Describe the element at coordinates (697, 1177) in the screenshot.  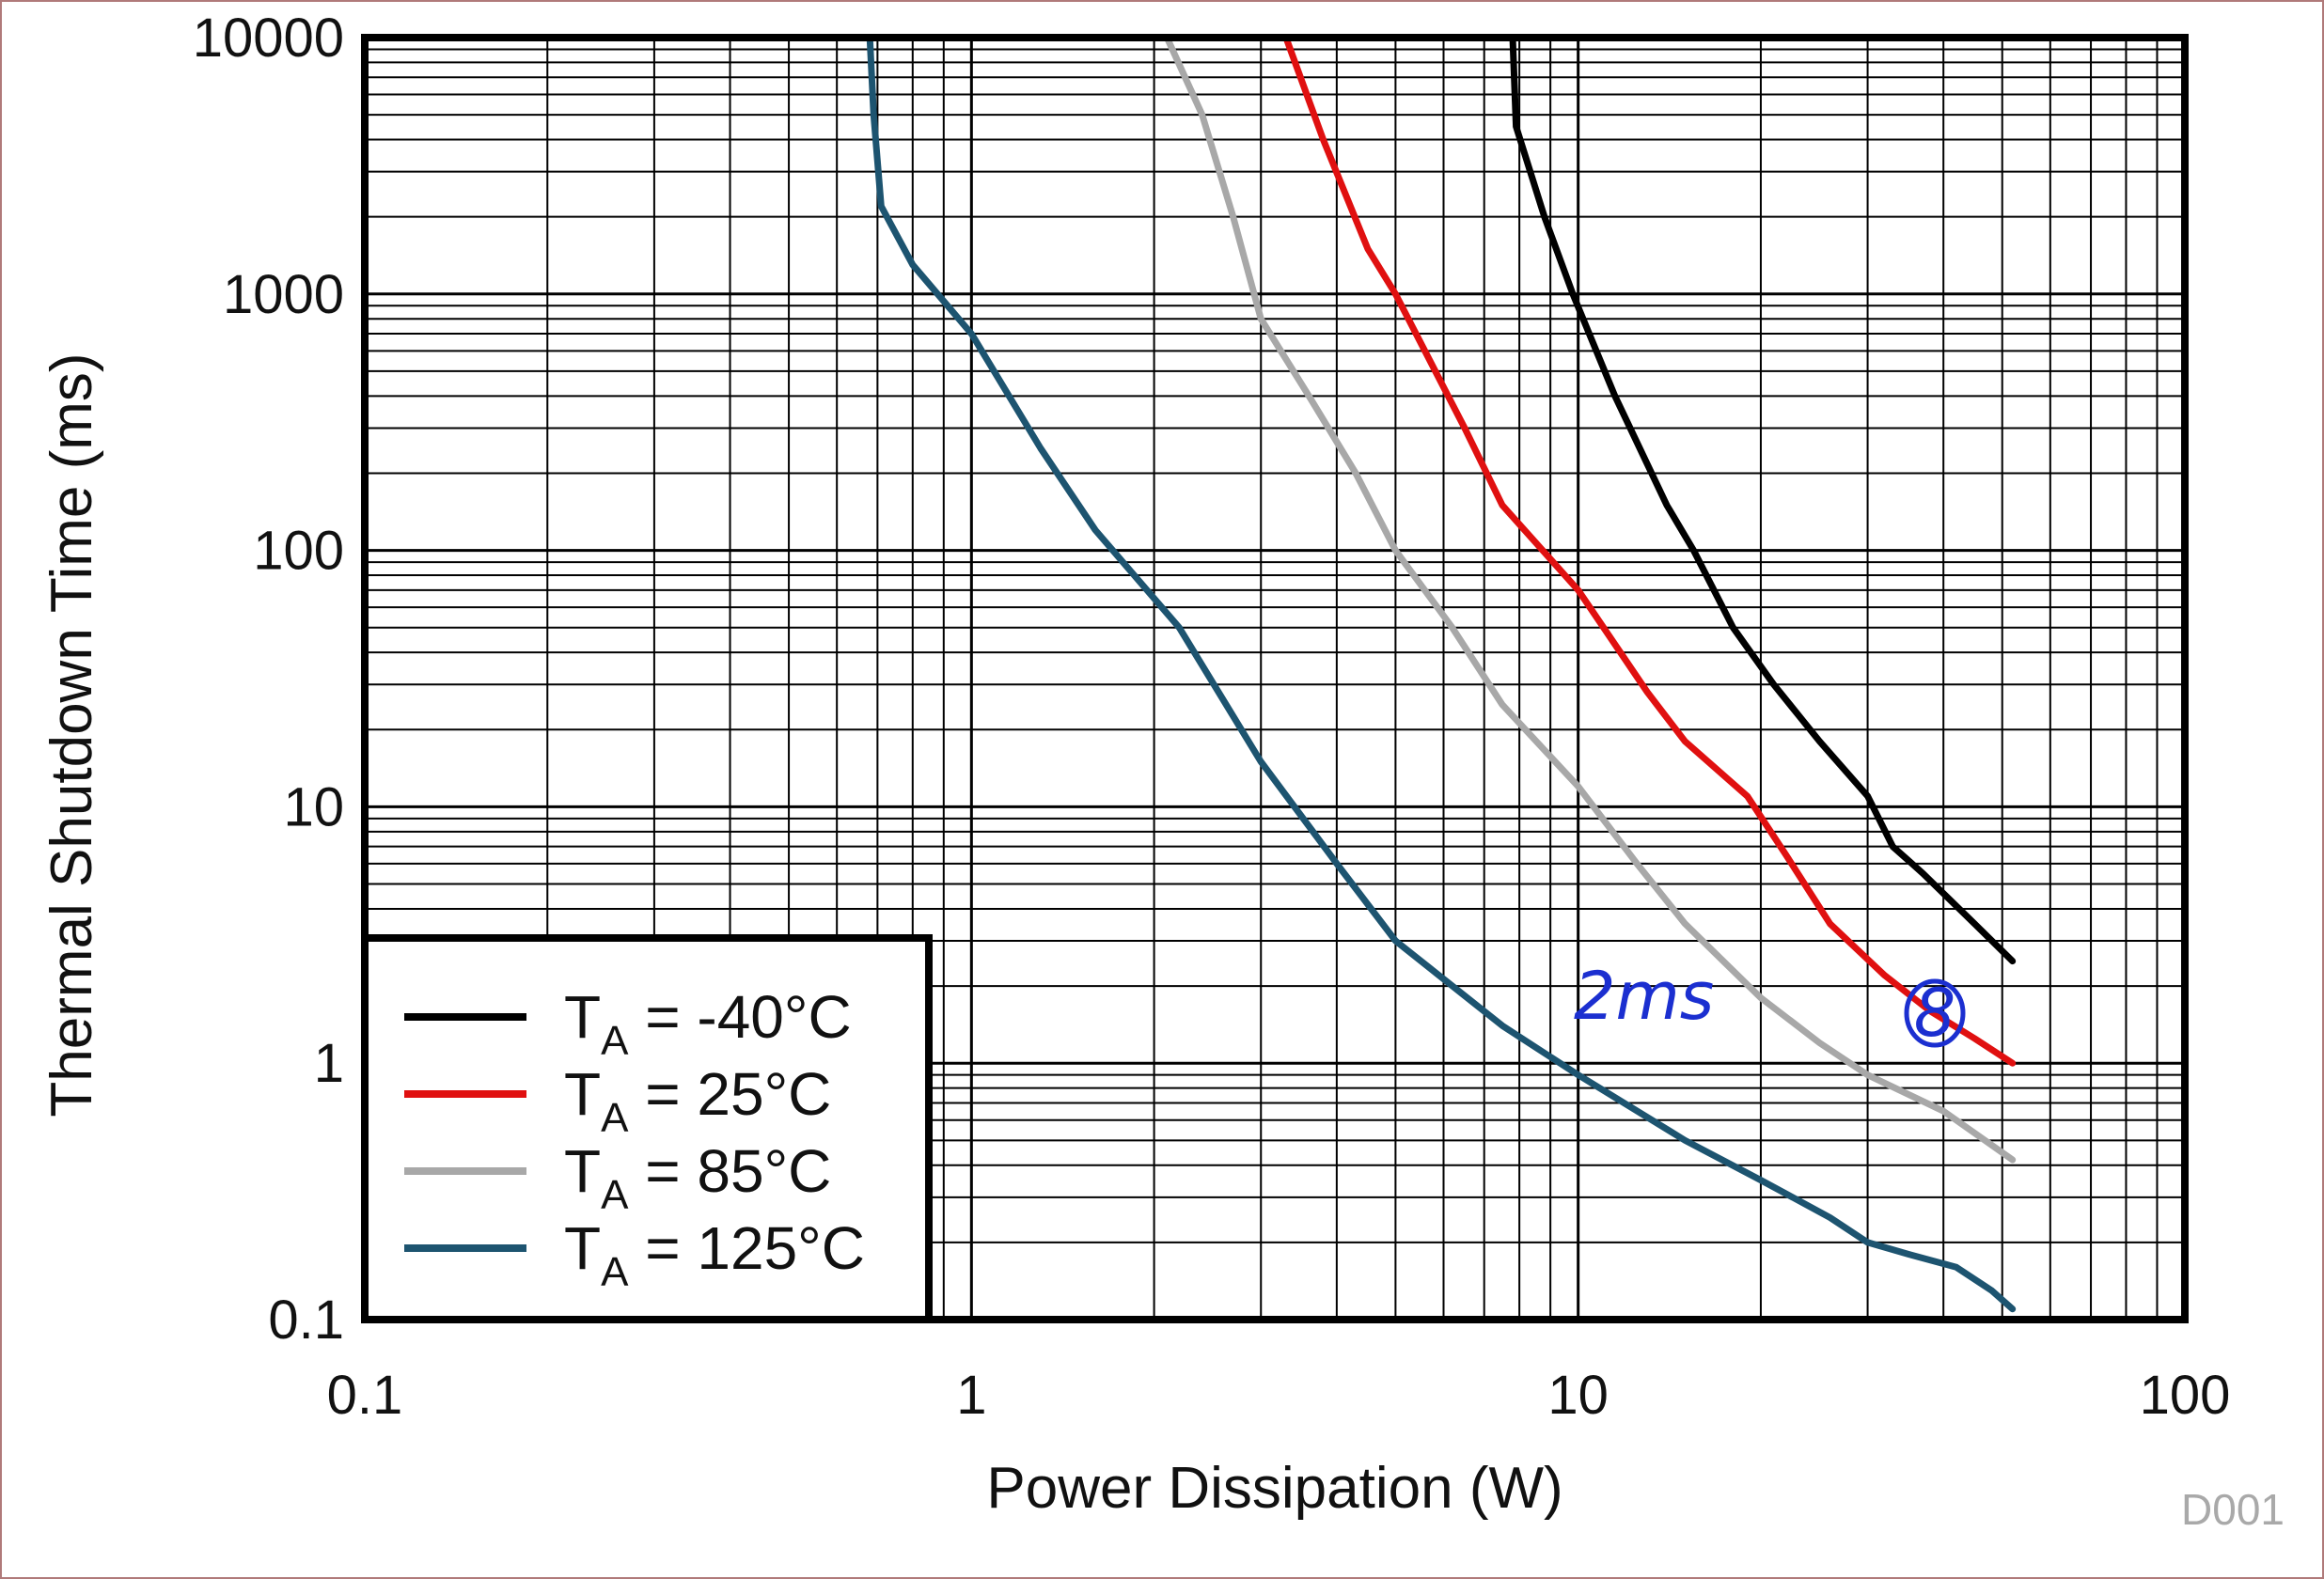
I see `legend-entry-2: TA = 85°C` at that location.